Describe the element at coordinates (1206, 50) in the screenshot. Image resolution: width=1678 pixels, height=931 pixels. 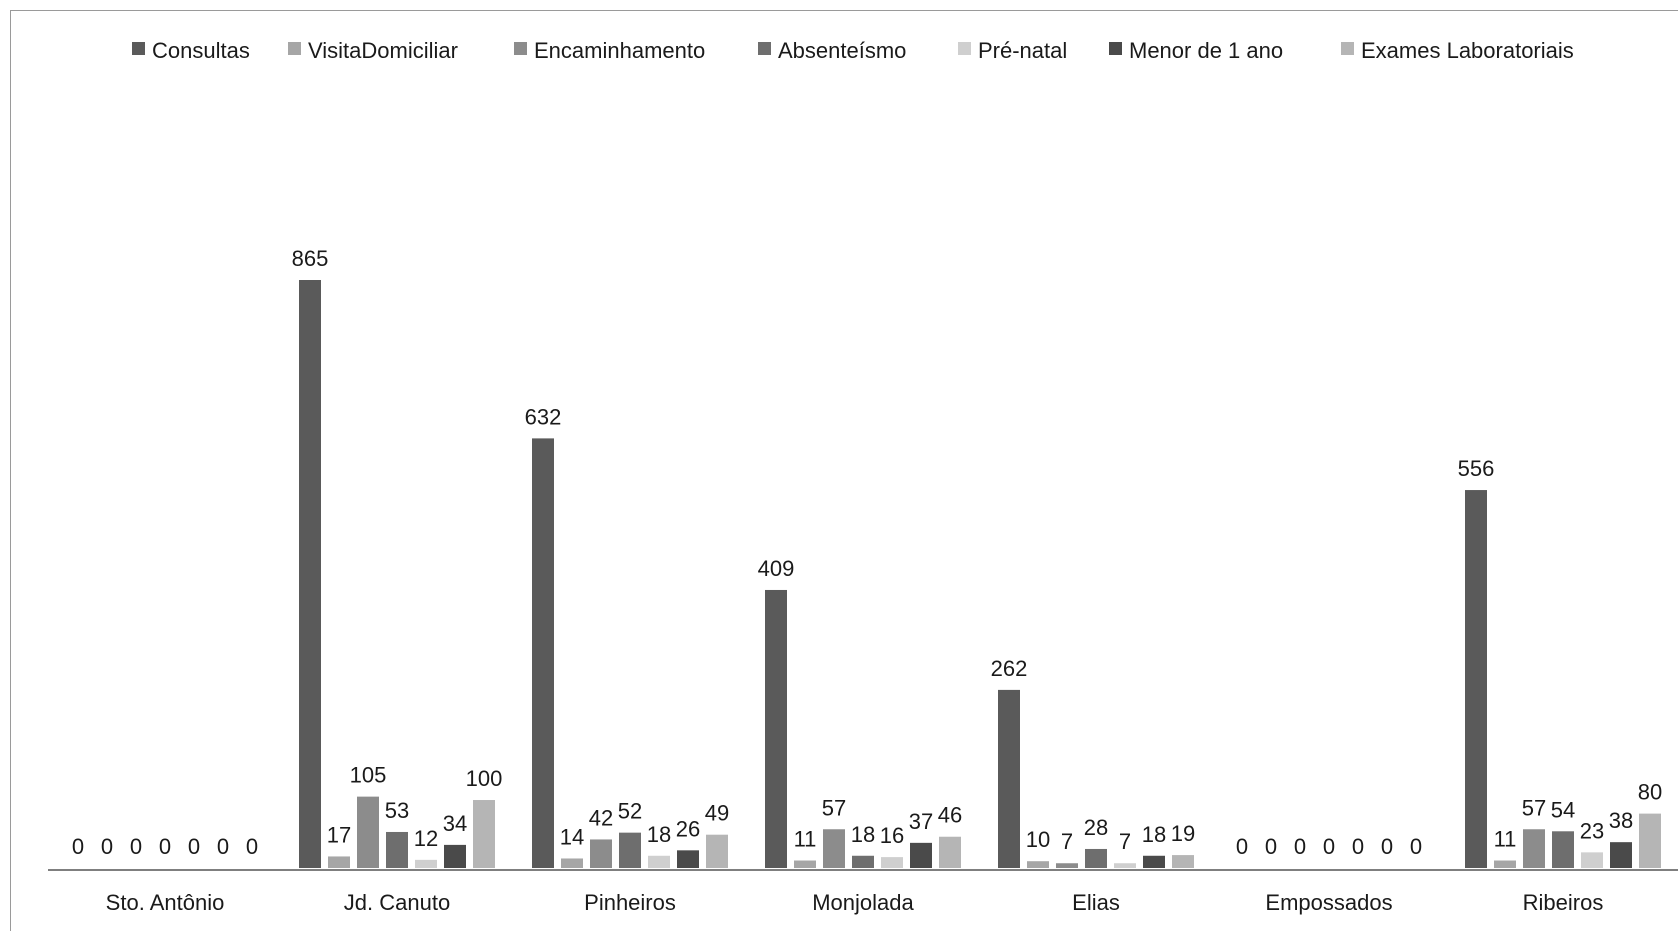
I see `legend-label-menor-de-1-ano: Menor de 1 ano` at that location.